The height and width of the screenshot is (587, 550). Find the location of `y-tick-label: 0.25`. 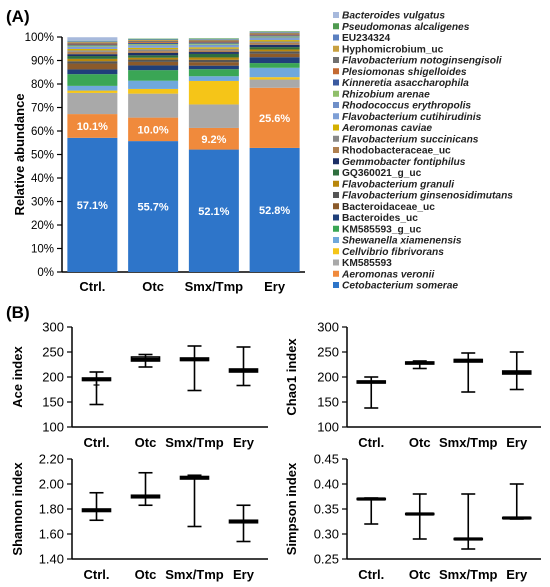

y-tick-label: 0.25 is located at coordinates (326, 559).